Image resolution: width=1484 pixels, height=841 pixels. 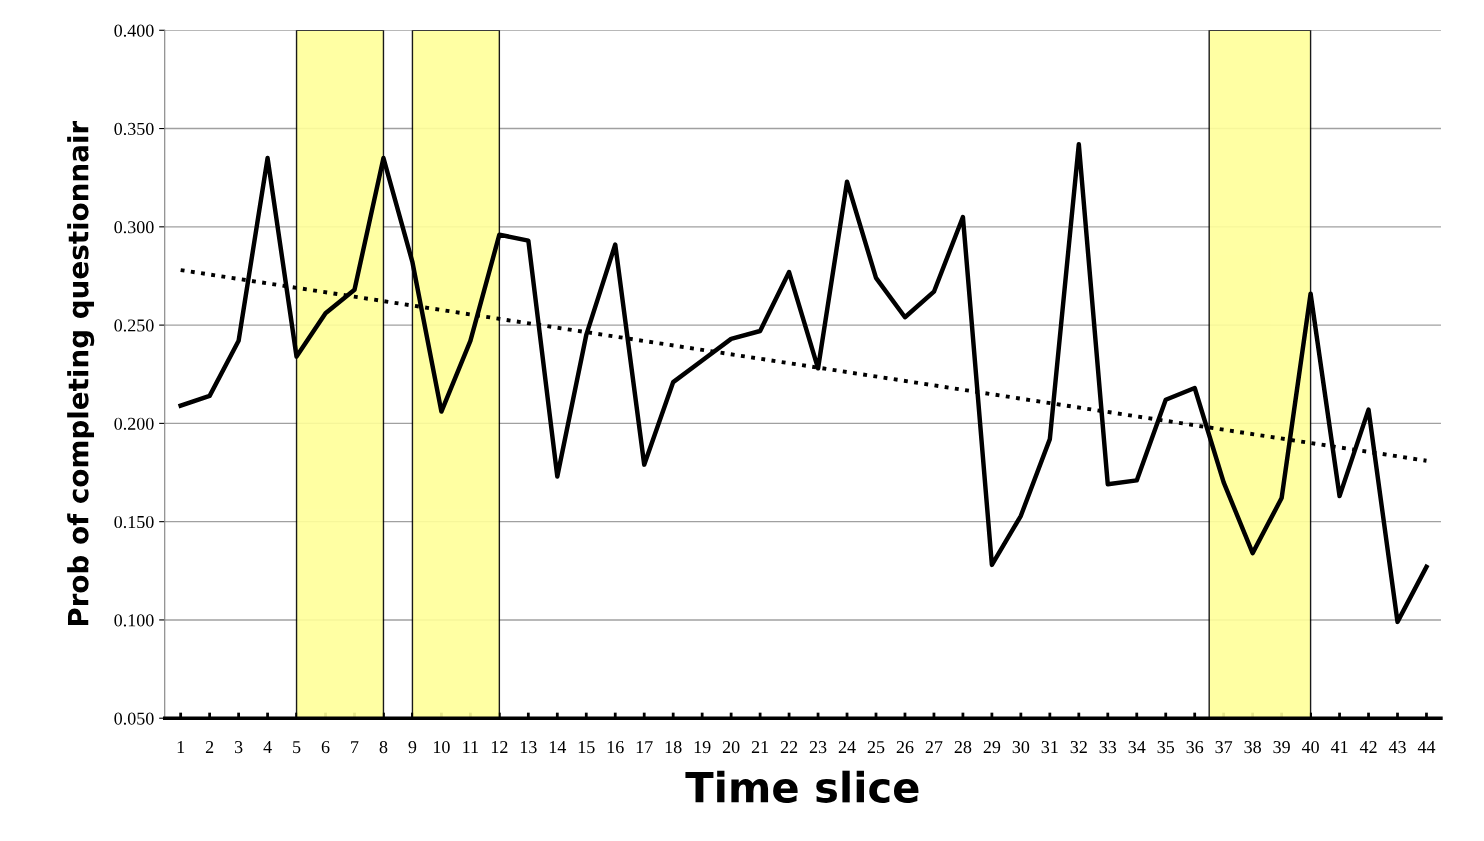 I want to click on x-tick-label: 25, so click(x=876, y=747).